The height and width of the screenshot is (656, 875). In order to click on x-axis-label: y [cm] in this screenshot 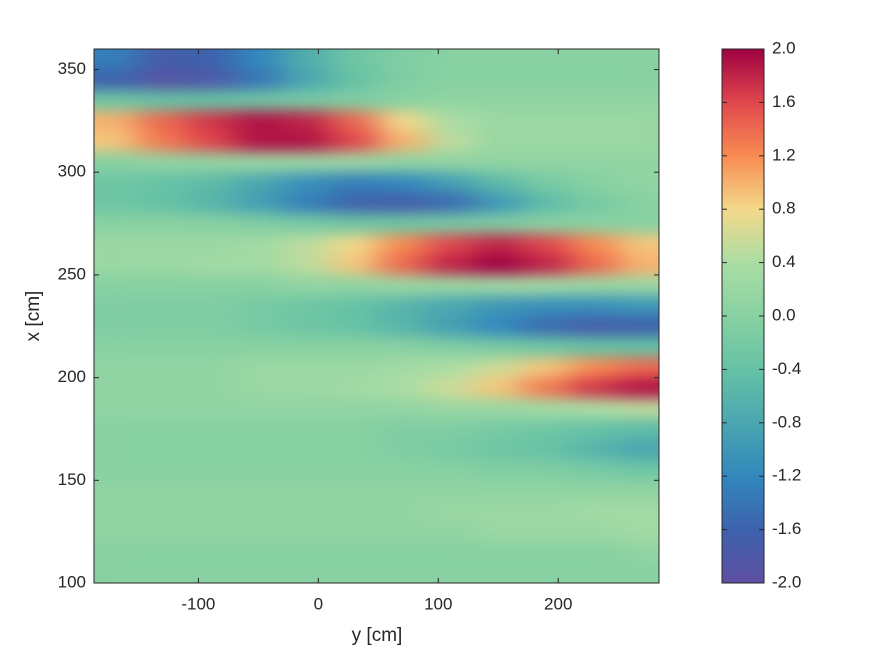, I will do `click(377, 635)`.